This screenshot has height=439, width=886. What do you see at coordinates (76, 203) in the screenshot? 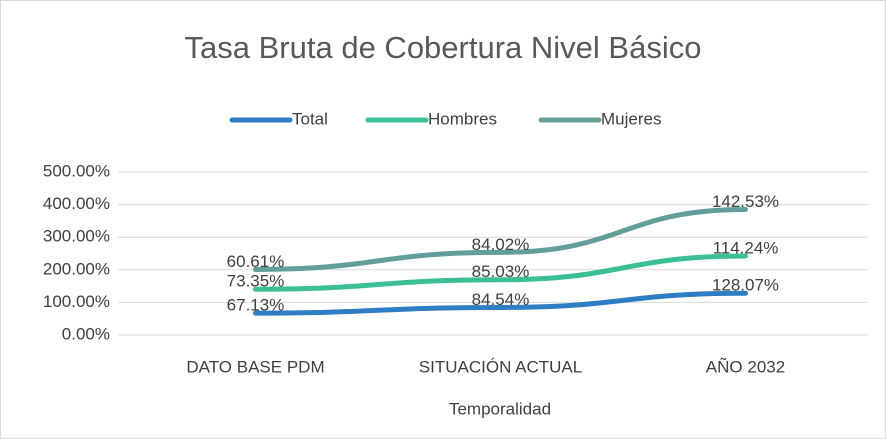
I see `y-tick-label: 400.00%` at bounding box center [76, 203].